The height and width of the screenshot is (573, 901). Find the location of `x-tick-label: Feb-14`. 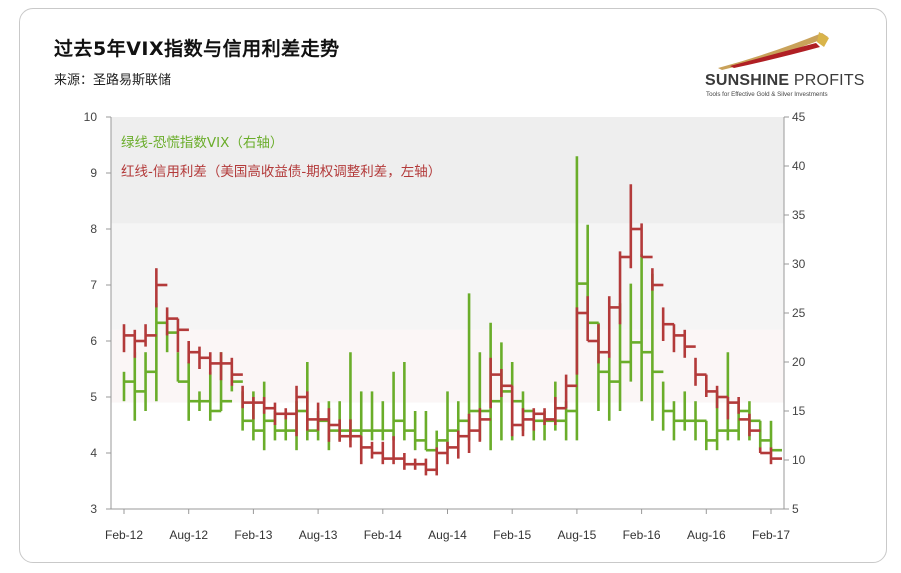

x-tick-label: Feb-14 is located at coordinates (383, 535).